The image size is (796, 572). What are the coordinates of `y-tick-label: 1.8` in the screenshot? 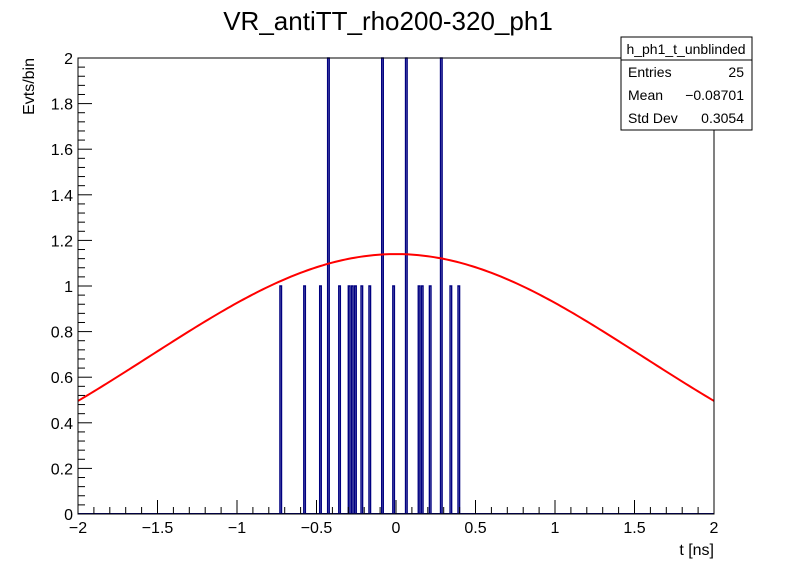 It's located at (62, 105).